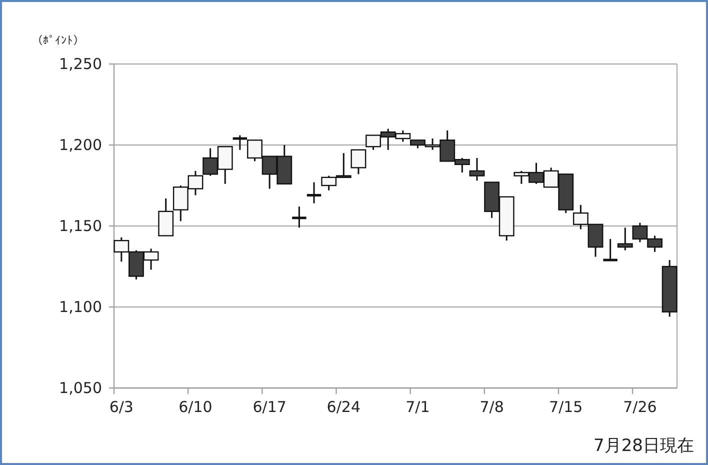 The width and height of the screenshot is (708, 465). What do you see at coordinates (121, 407) in the screenshot?
I see `x-tick-label: 6/3` at bounding box center [121, 407].